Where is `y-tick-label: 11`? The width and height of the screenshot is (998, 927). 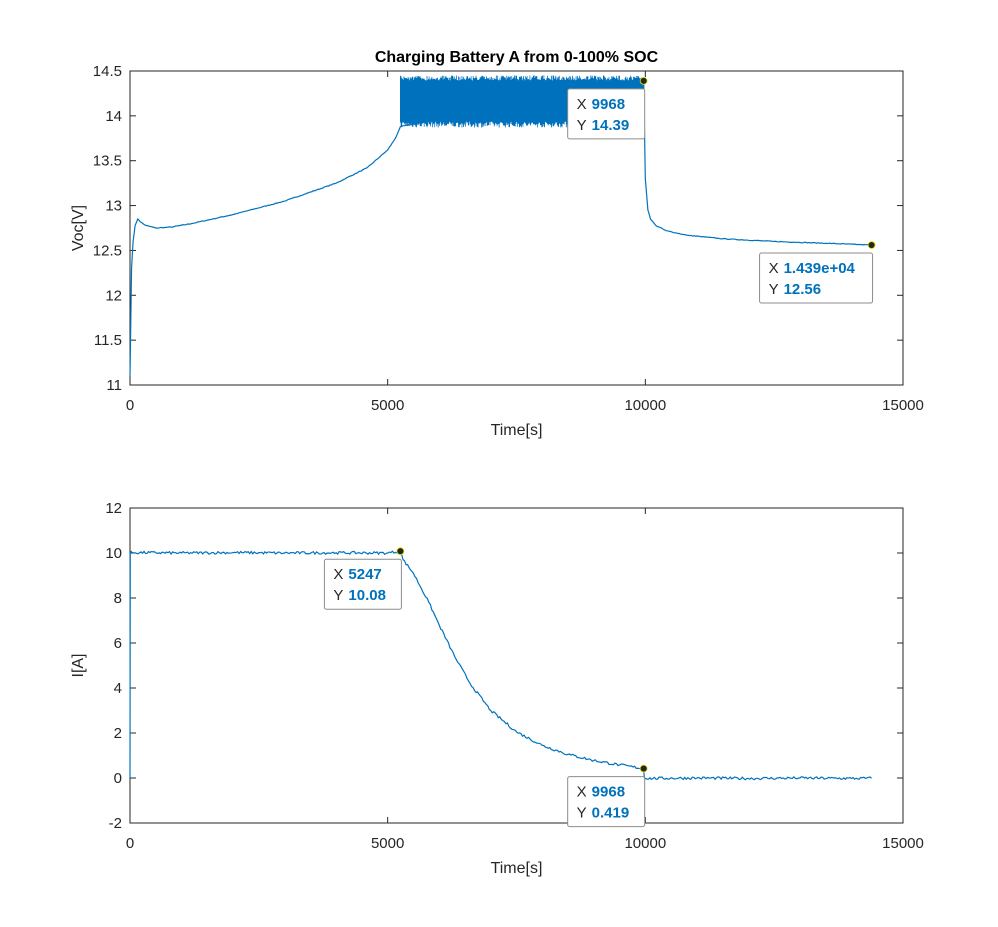
y-tick-label: 11 is located at coordinates (114, 385).